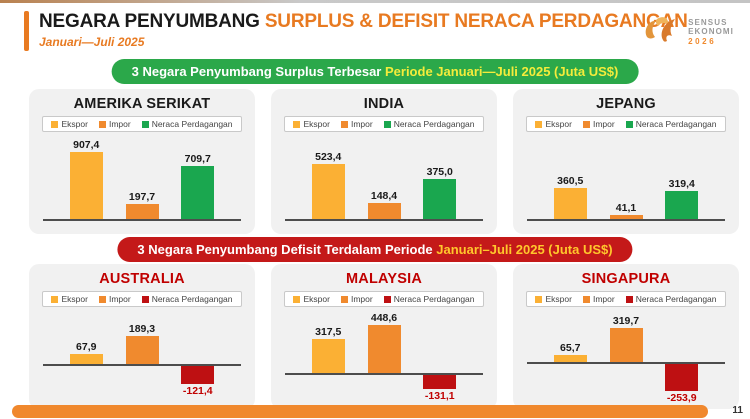 This screenshot has height=419, width=750. I want to click on chart-plot: 523,4 148,4 375,0, so click(384, 183).